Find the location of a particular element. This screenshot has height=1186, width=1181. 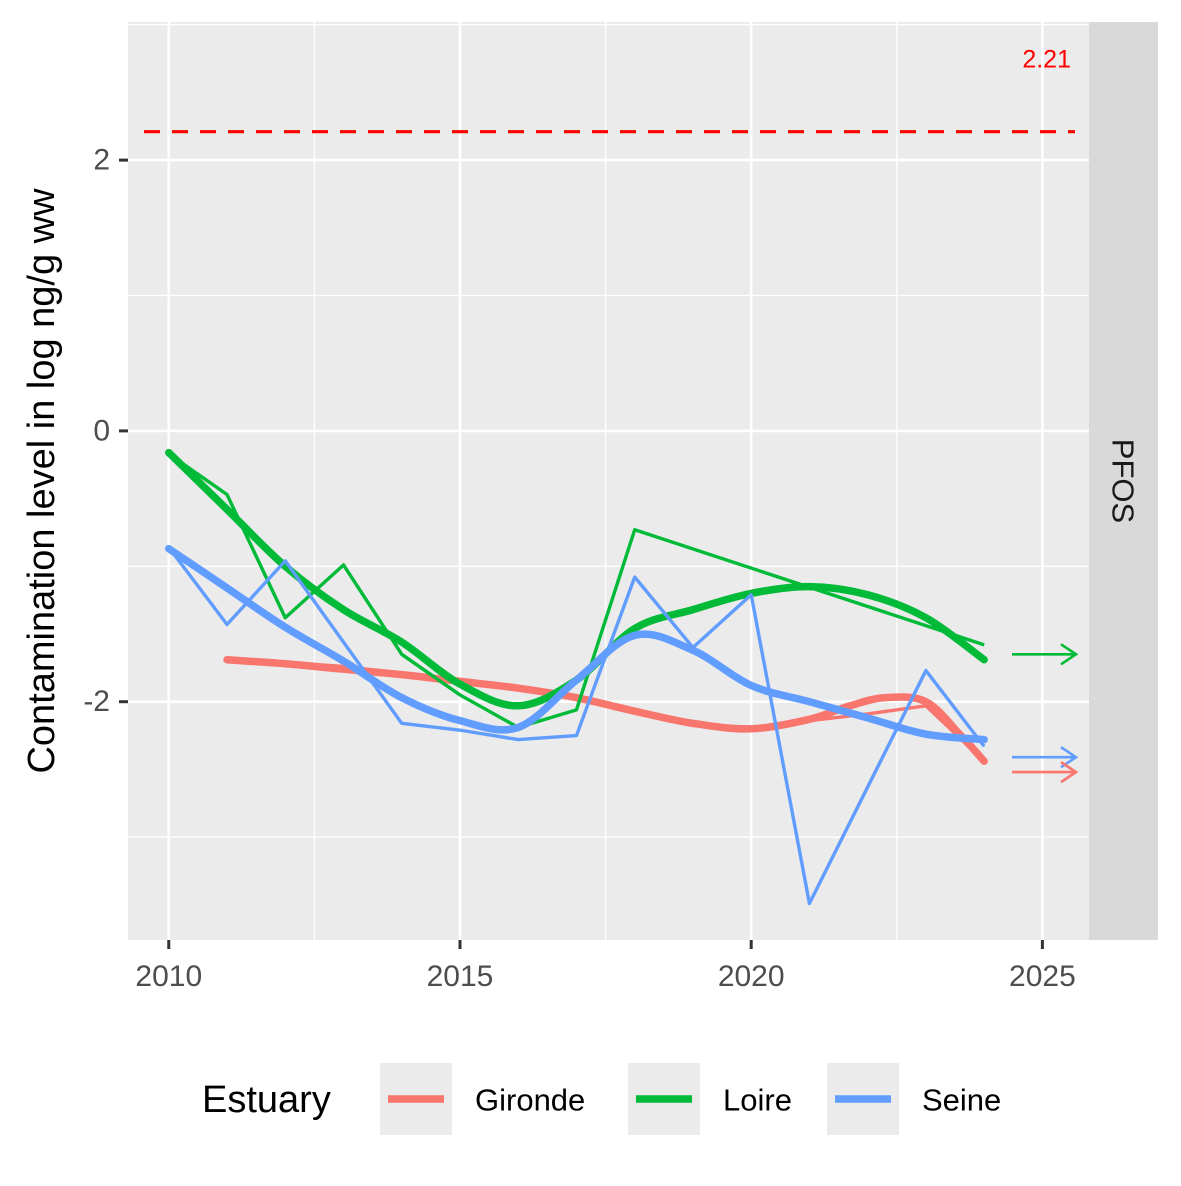

legend-items: Gironde Loire Seine is located at coordinates (690, 1099).